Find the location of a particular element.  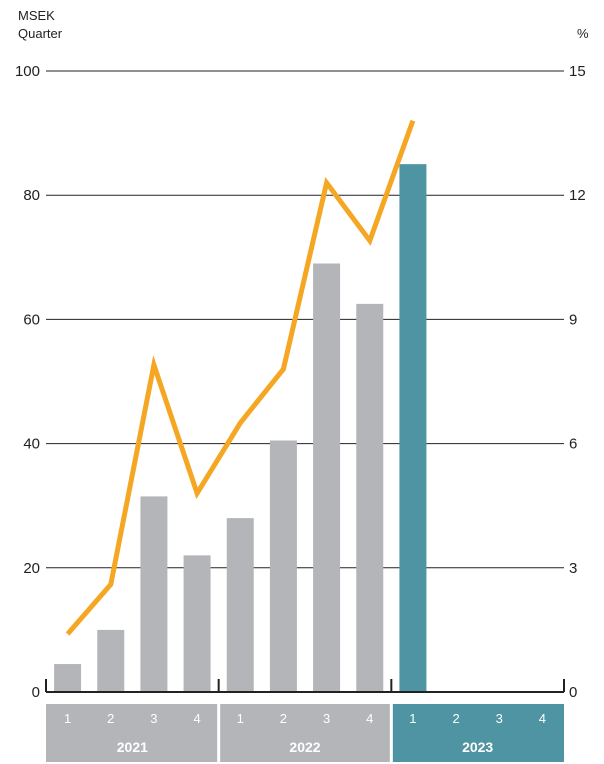

right-tick-label: 0 is located at coordinates (573, 692).